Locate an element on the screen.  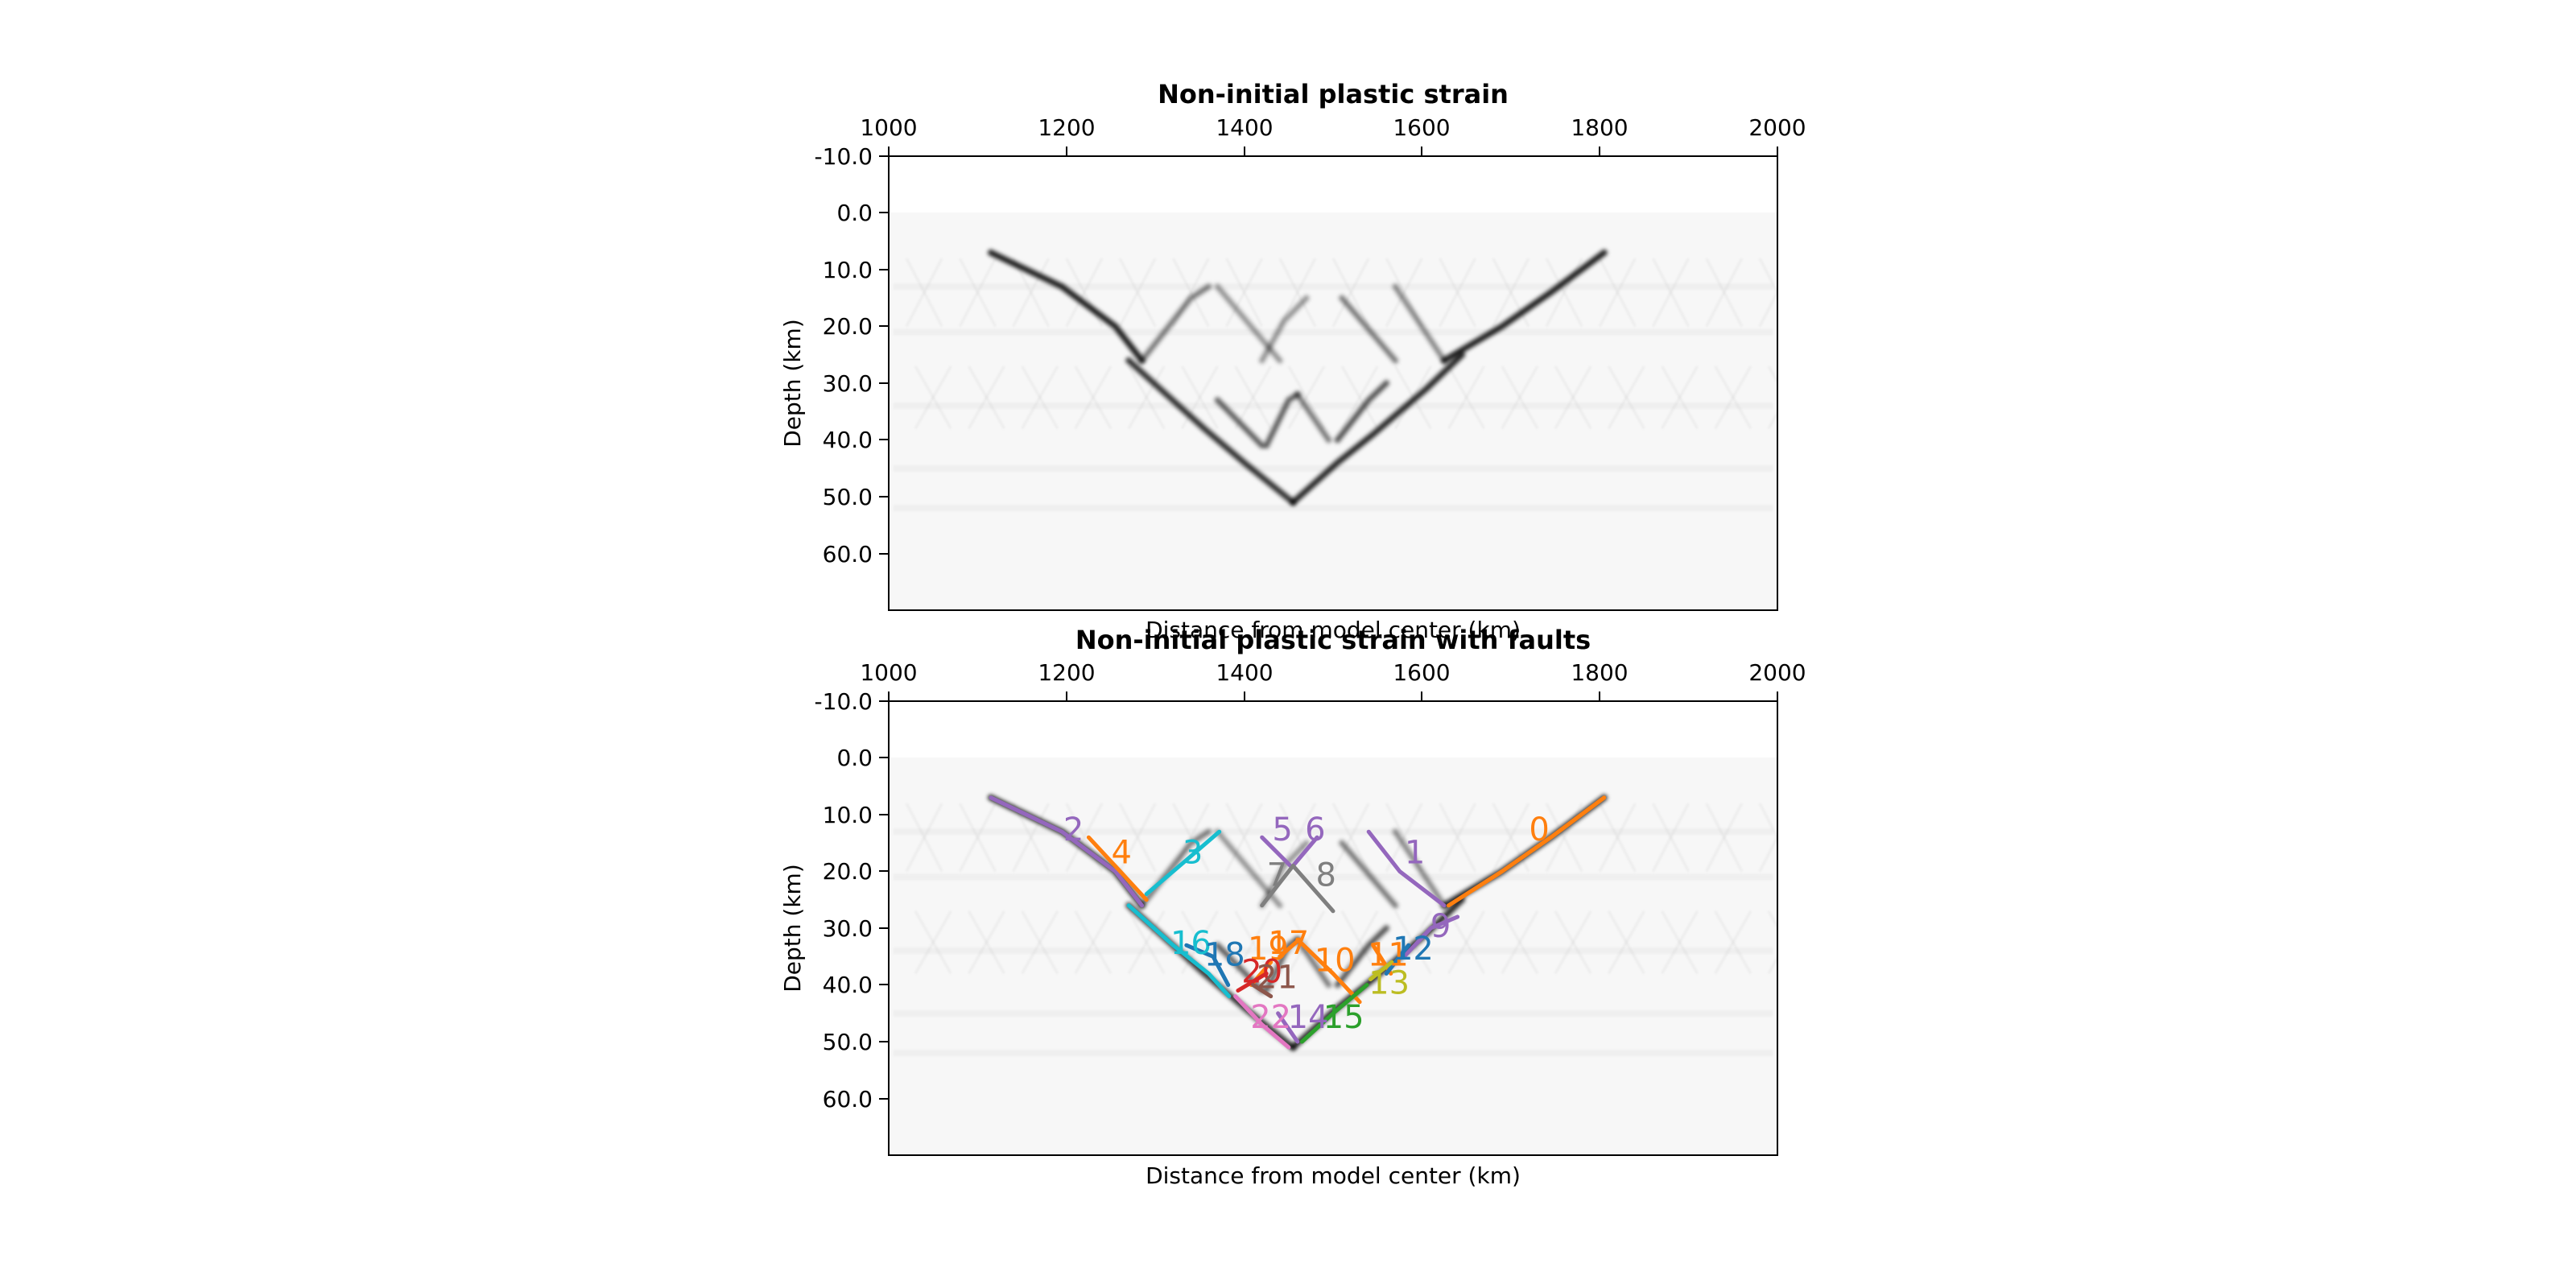
x-tick-label: 2000 is located at coordinates (1777, 672).